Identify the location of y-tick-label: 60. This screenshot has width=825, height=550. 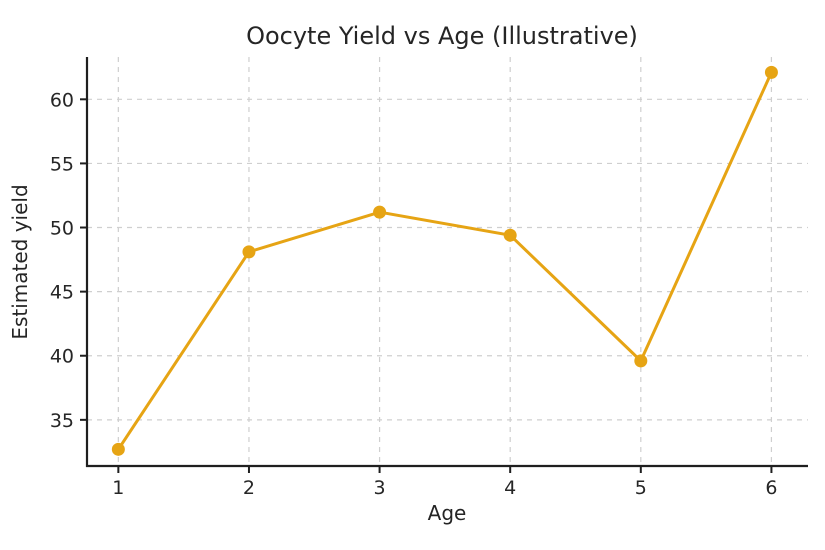
(62, 100).